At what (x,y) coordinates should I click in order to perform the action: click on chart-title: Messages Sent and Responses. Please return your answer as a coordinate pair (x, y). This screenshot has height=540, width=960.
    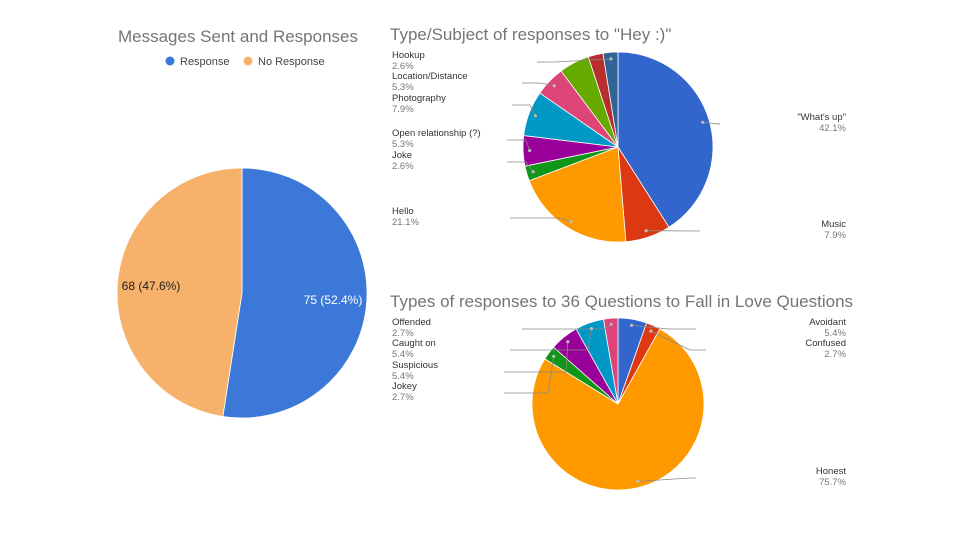
    Looking at the image, I should click on (238, 36).